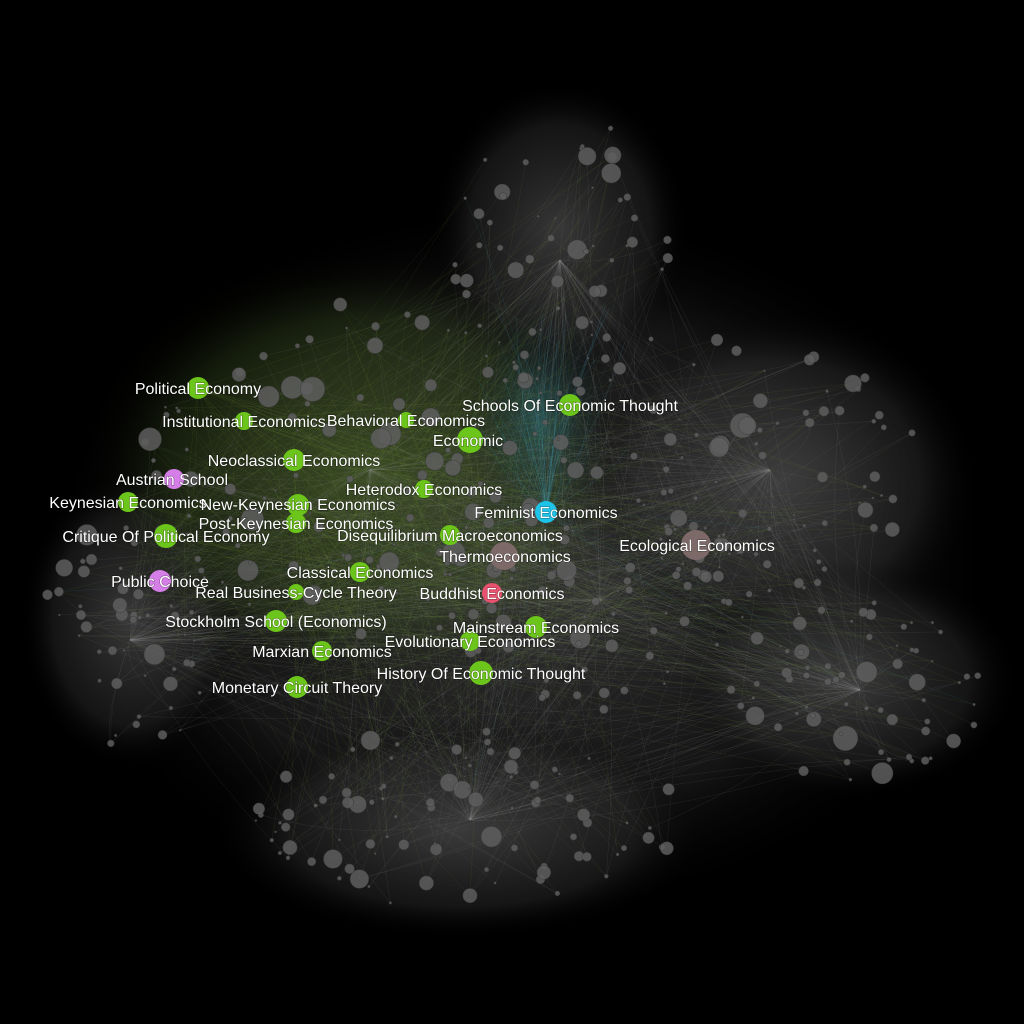  Describe the element at coordinates (536, 627) in the screenshot. I see `node-mainstream-economics` at that location.